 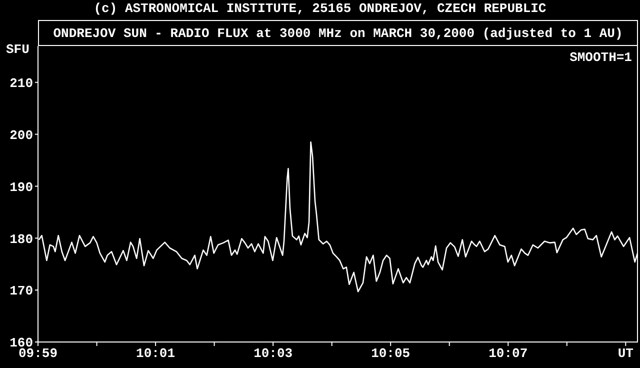 What do you see at coordinates (18, 49) in the screenshot?
I see `y-axis-title: SFU` at bounding box center [18, 49].